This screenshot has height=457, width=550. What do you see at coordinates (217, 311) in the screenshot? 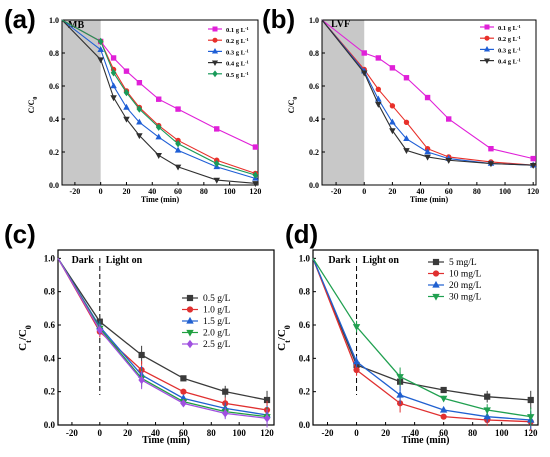
I see `legend-name: 1.0 g/L` at bounding box center [217, 311].